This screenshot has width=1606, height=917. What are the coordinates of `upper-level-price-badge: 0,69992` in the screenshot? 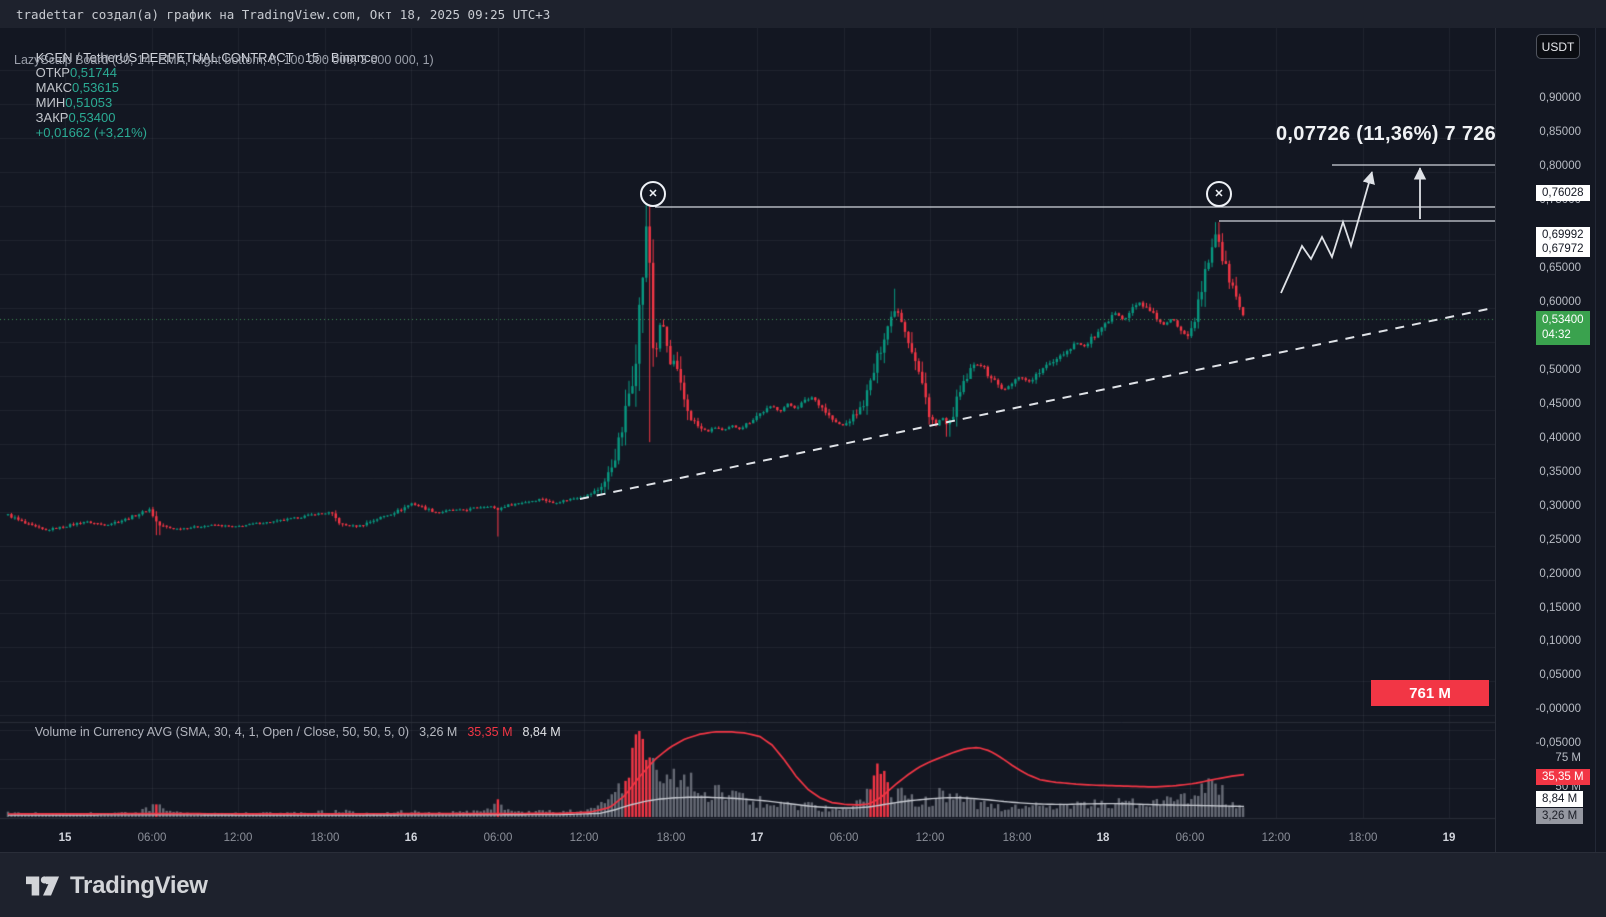 It's located at (1563, 235).